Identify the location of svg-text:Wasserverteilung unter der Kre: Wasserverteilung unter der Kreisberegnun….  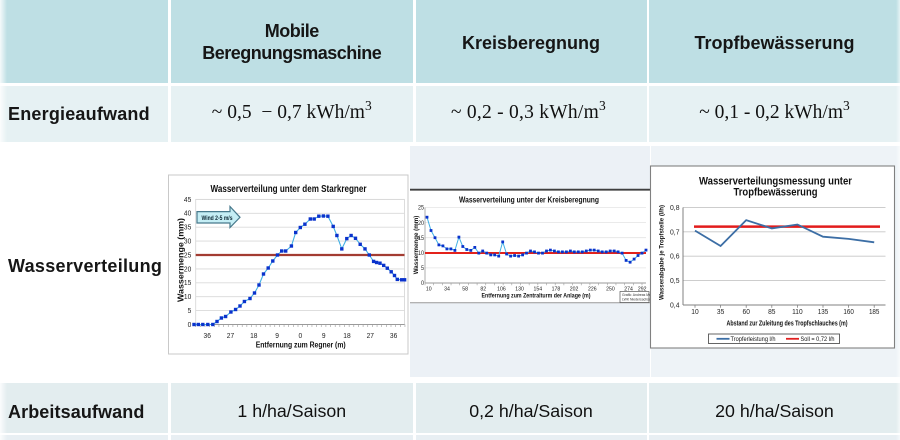
(529, 199).